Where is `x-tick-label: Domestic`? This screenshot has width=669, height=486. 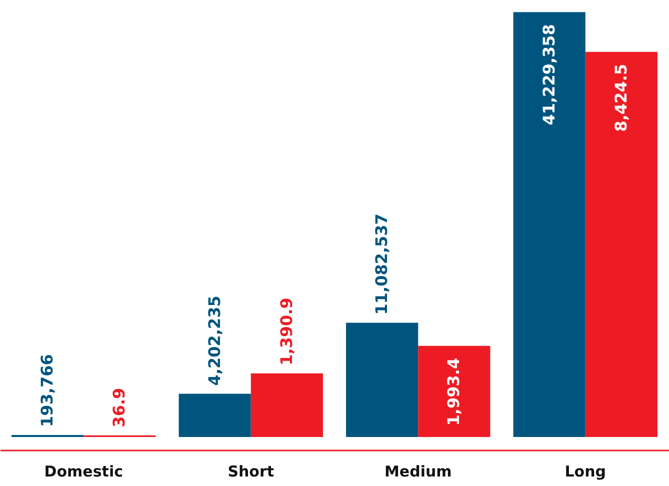 x-tick-label: Domestic is located at coordinates (83, 471).